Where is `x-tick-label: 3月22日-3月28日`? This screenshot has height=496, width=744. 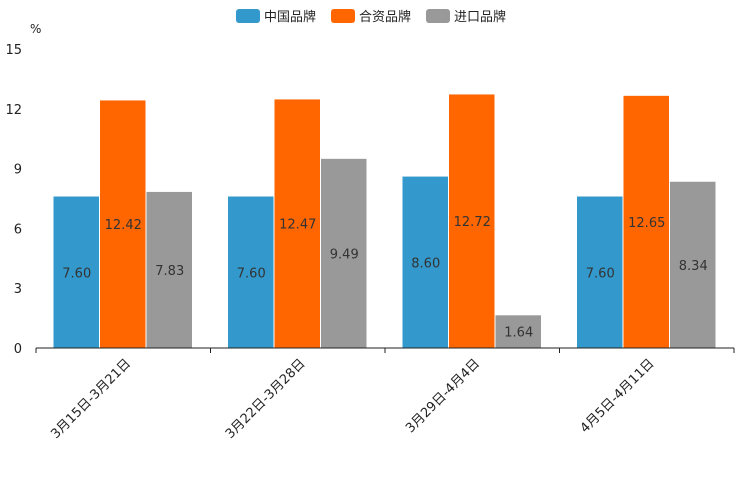
x-tick-label: 3月22日-3月28日 is located at coordinates (266, 399).